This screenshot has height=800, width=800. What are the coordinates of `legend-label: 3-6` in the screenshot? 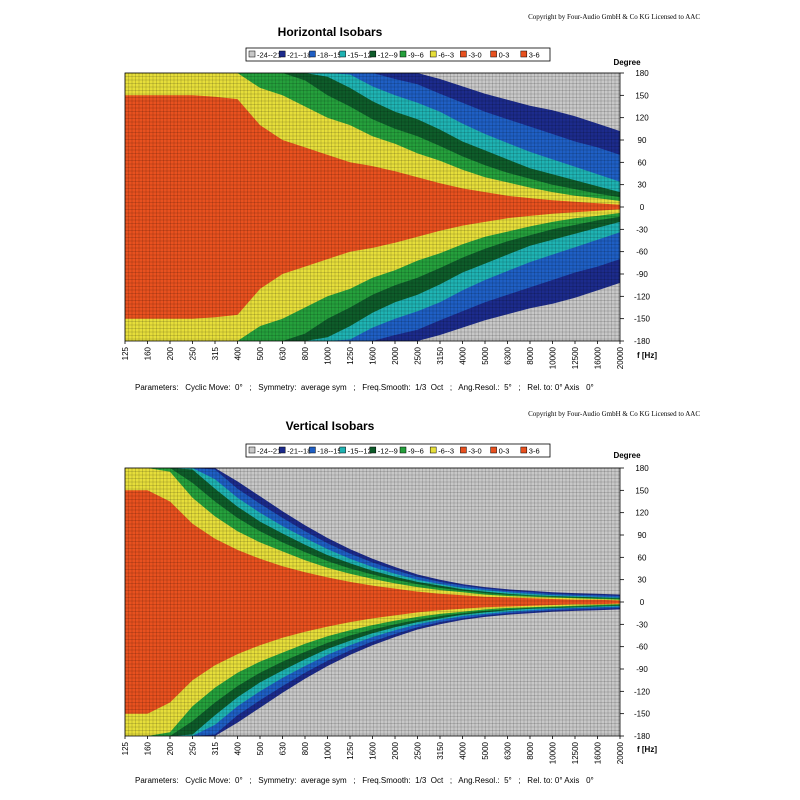 It's located at (534, 55).